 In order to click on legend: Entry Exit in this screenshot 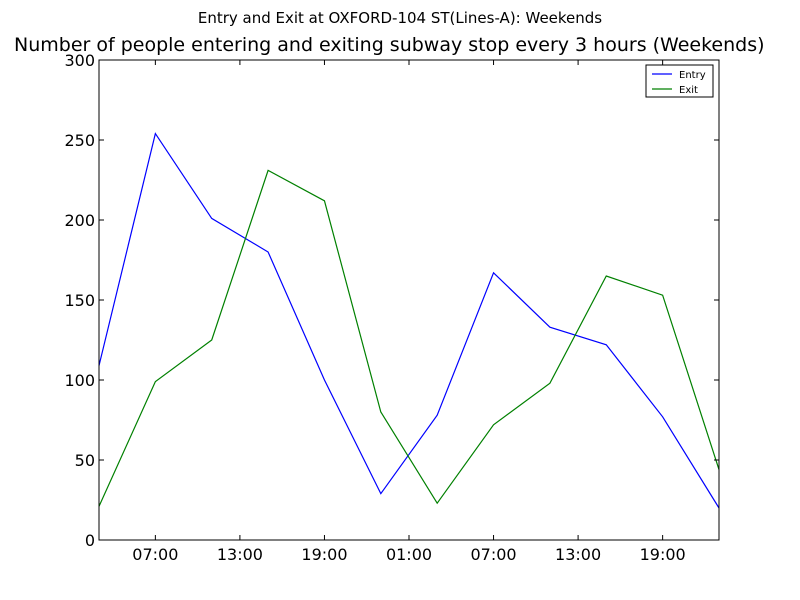, I will do `click(679, 81)`.